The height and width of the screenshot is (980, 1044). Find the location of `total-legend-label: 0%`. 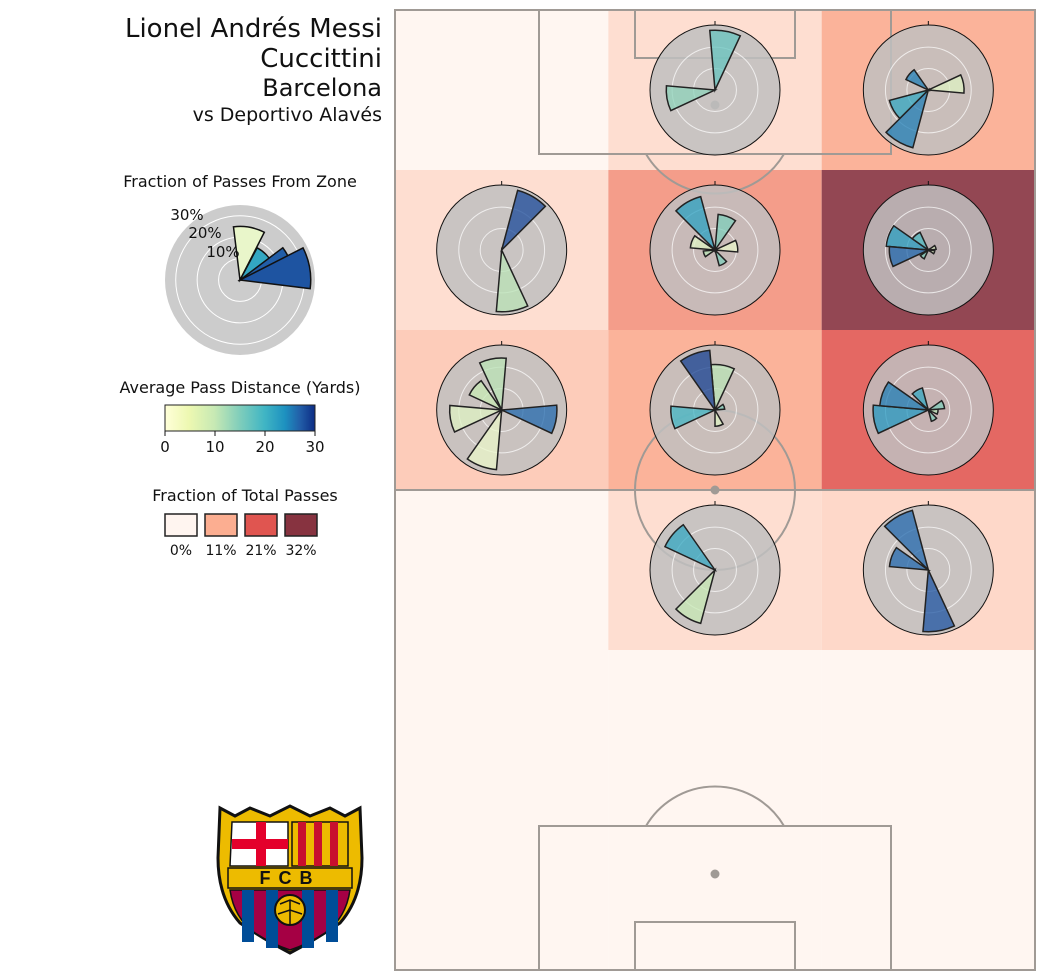

total-legend-label: 0% is located at coordinates (181, 551).